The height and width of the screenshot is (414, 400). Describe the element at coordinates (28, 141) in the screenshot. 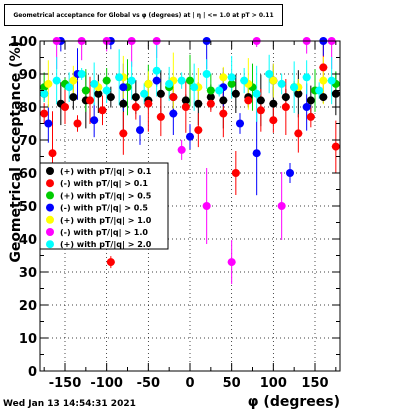

I see `y-tick-label: 70` at that location.